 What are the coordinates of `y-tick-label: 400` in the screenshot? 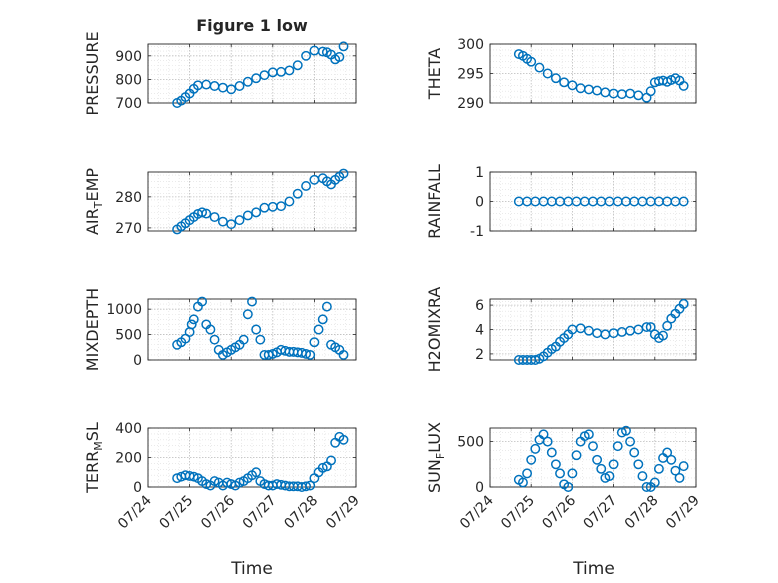 It's located at (128, 429).